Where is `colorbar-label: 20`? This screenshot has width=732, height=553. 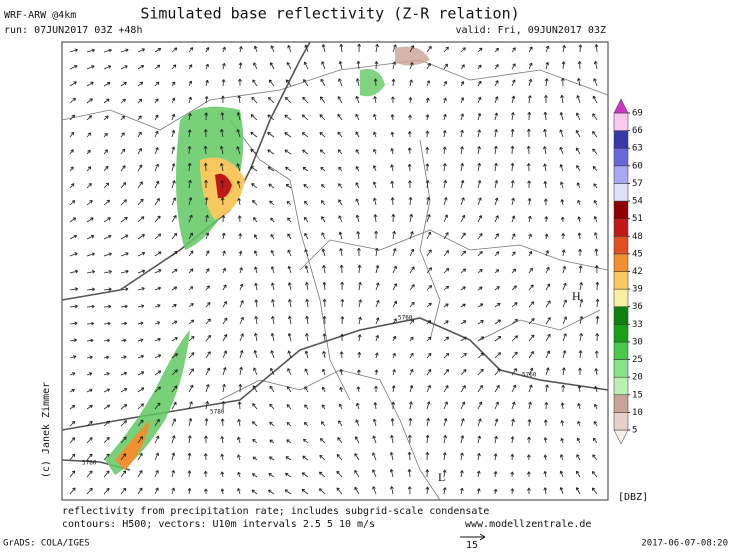
colorbar-label: 20 is located at coordinates (637, 378).